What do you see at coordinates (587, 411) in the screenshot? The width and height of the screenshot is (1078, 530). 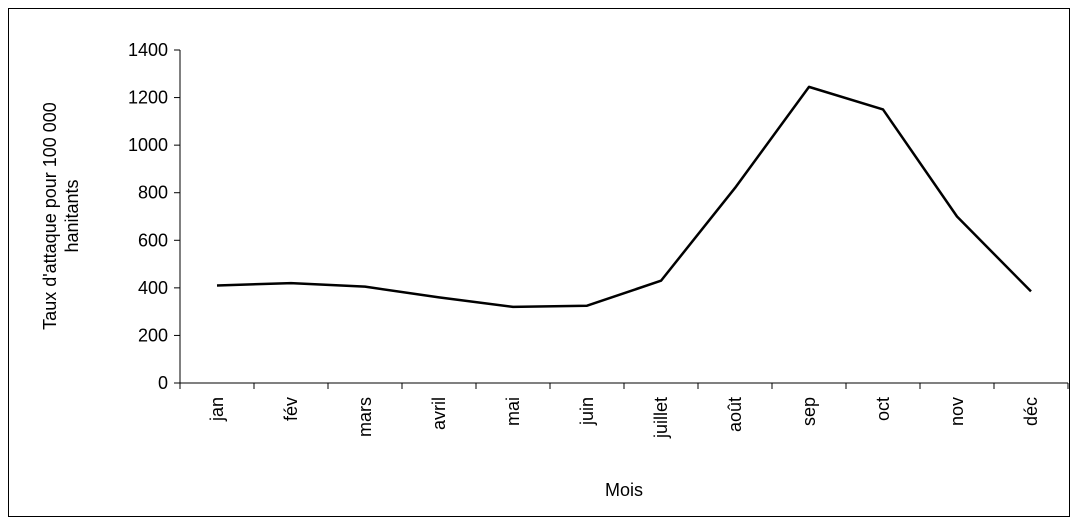 I see `x-tick-label: juin` at bounding box center [587, 411].